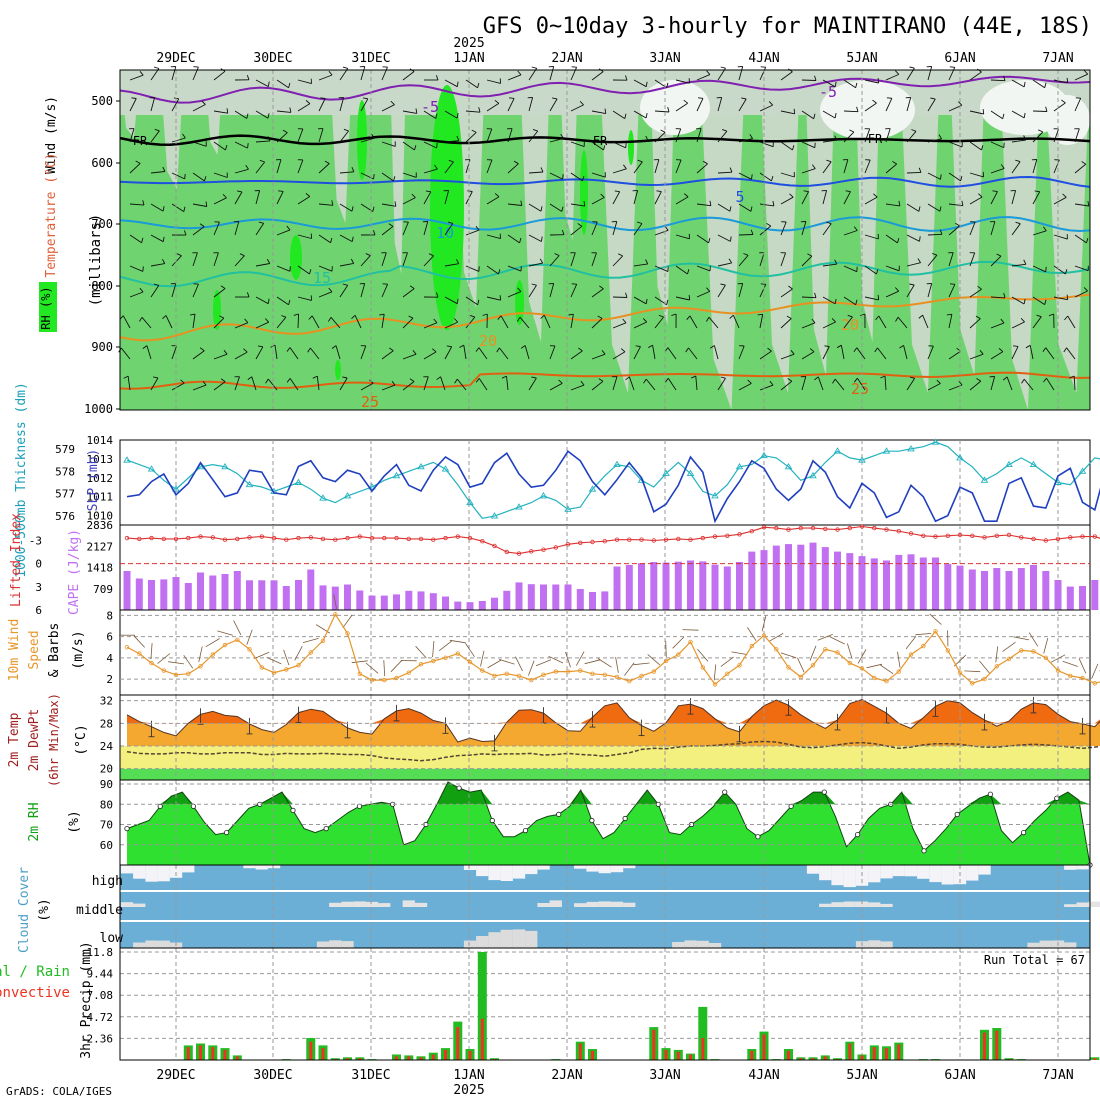 The image size is (1100, 1104). What do you see at coordinates (959, 1075) in the screenshot?
I see `date-label-bottom: 6JAN` at bounding box center [959, 1075].